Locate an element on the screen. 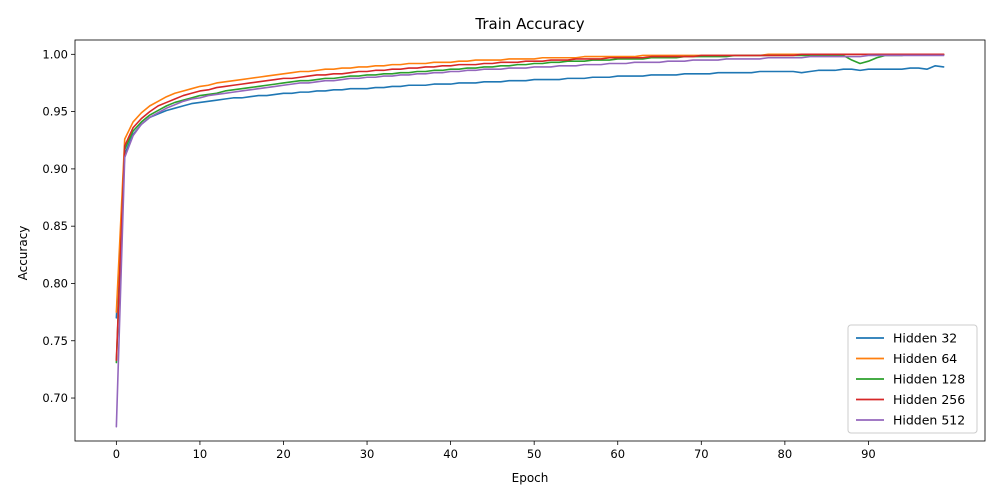 This screenshot has width=1000, height=500. y-tick-label: 0.95 is located at coordinates (55, 112).